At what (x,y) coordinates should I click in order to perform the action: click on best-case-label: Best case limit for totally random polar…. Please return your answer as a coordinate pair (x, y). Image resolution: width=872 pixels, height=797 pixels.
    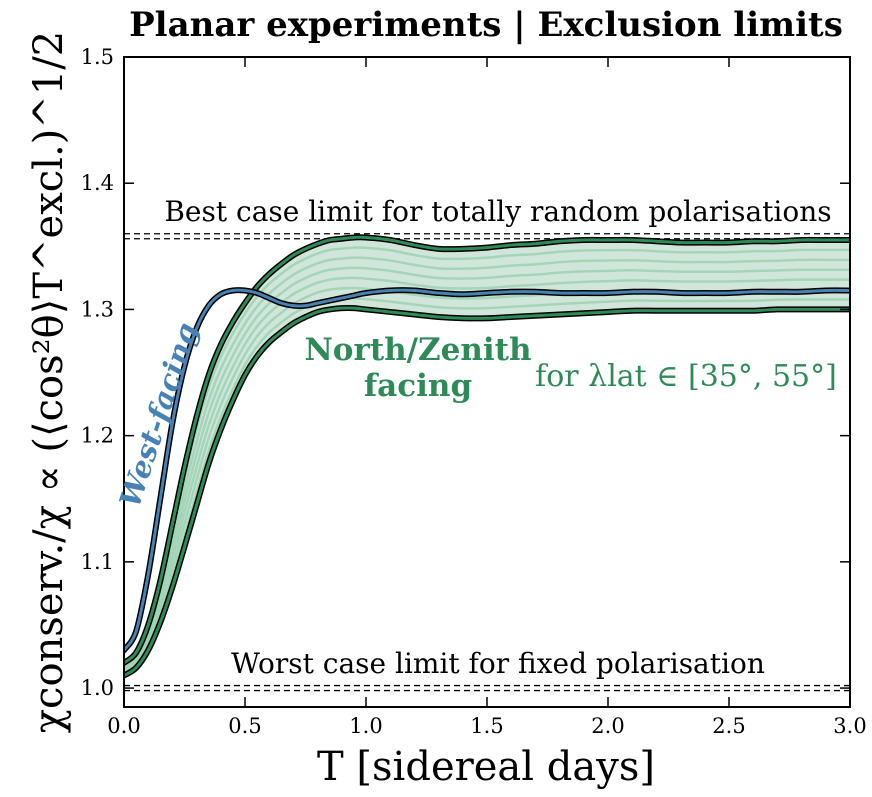
    Looking at the image, I should click on (497, 211).